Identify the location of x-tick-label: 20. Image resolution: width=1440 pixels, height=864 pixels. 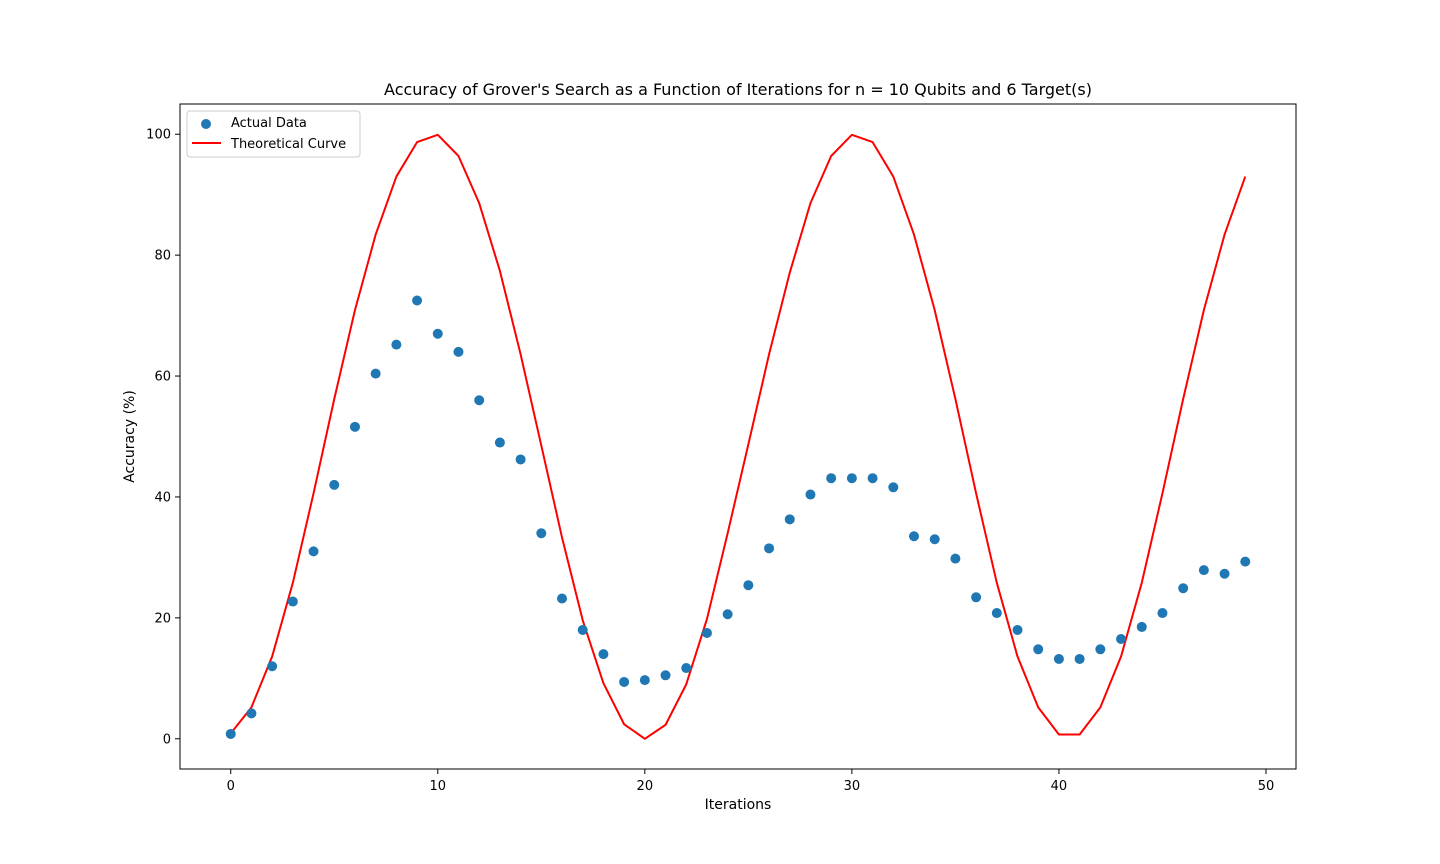
(645, 786).